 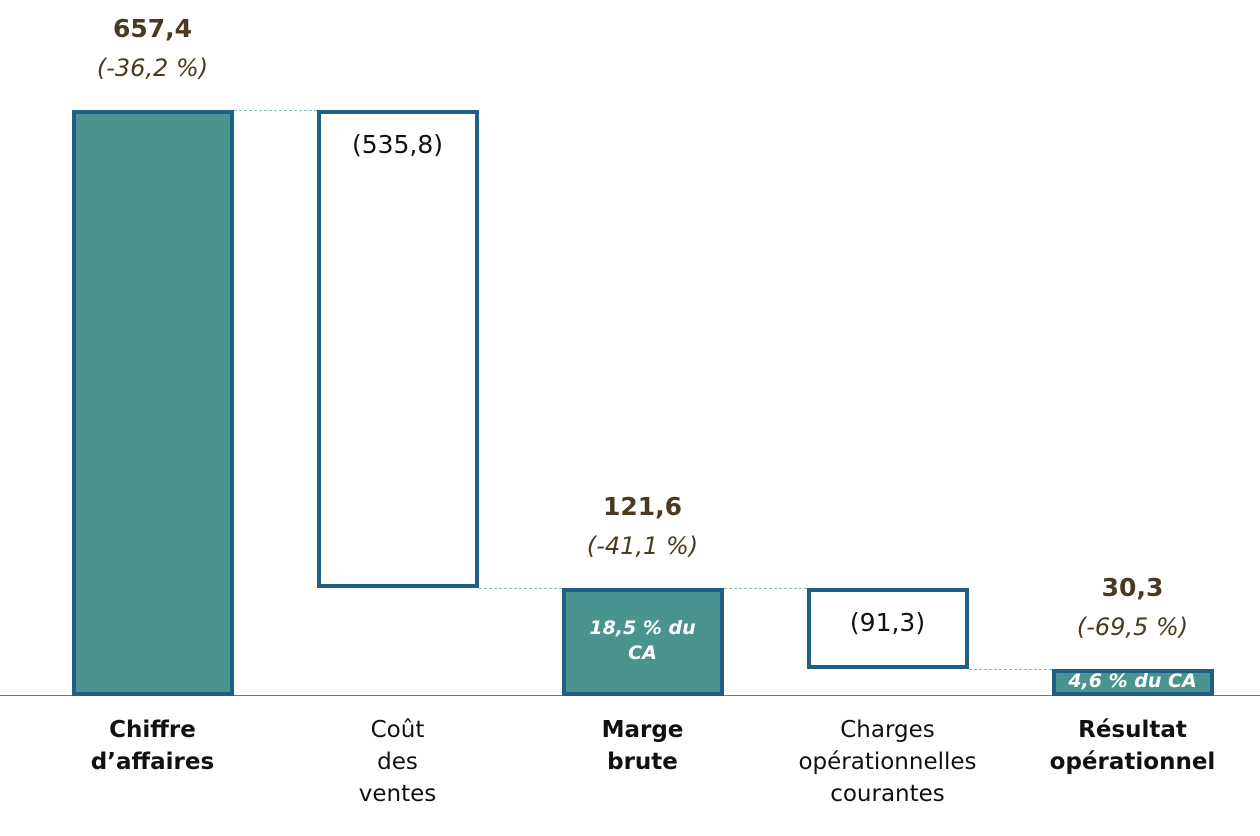 What do you see at coordinates (152, 28) in the screenshot?
I see `value-label: 657,4` at bounding box center [152, 28].